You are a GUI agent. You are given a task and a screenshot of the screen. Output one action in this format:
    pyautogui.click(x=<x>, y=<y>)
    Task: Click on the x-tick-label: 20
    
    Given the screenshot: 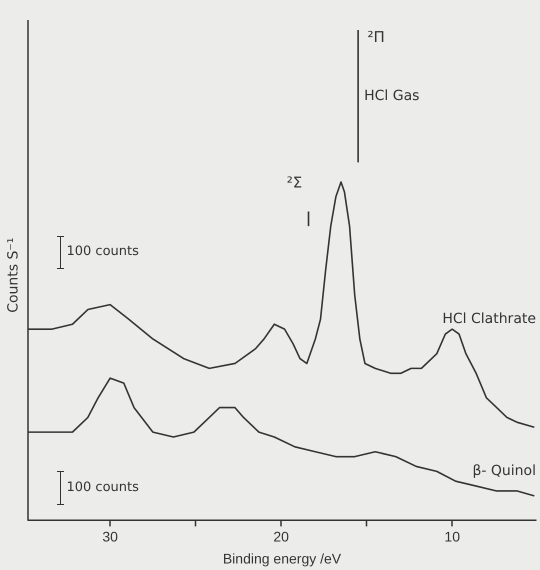 What is the action you would take?
    pyautogui.click(x=281, y=536)
    